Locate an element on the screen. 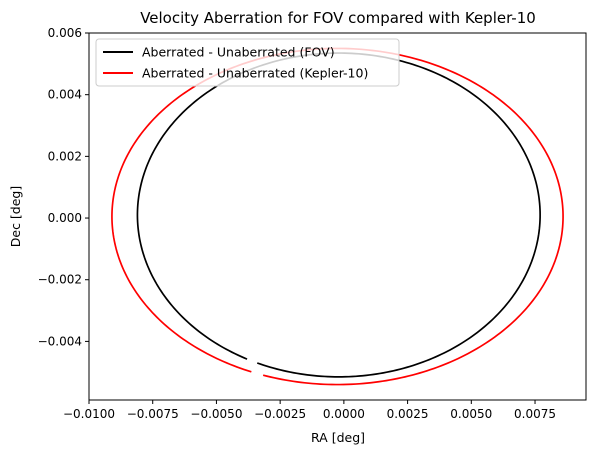 The width and height of the screenshot is (596, 455). x-tick-label: −0.0025 is located at coordinates (280, 414).